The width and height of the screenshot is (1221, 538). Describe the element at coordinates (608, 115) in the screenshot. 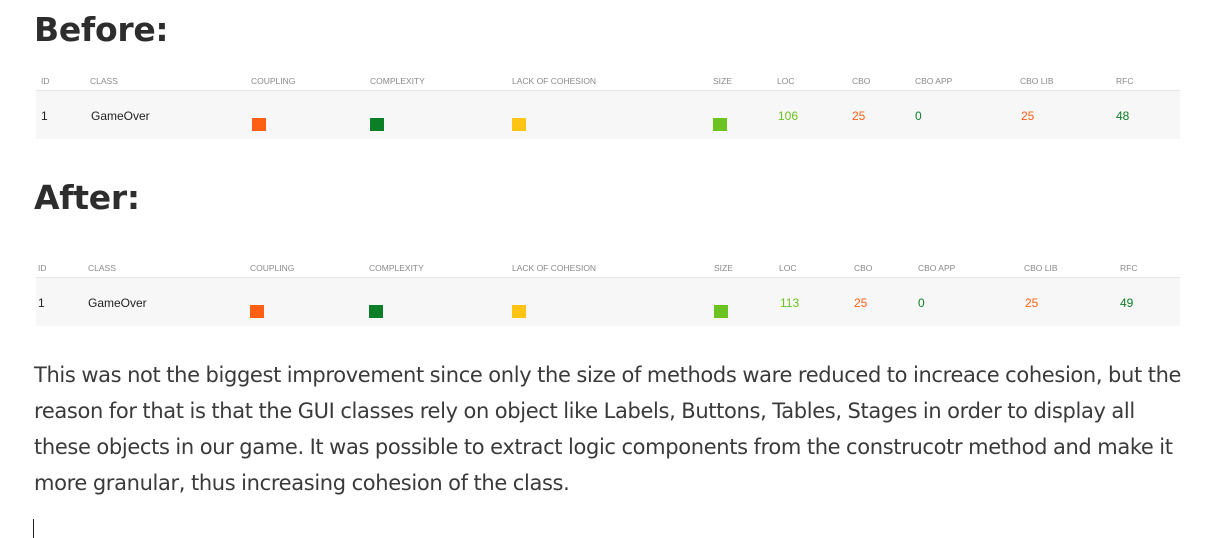

I see `table-row: 1 GameOver 106 25 0 25 48` at that location.